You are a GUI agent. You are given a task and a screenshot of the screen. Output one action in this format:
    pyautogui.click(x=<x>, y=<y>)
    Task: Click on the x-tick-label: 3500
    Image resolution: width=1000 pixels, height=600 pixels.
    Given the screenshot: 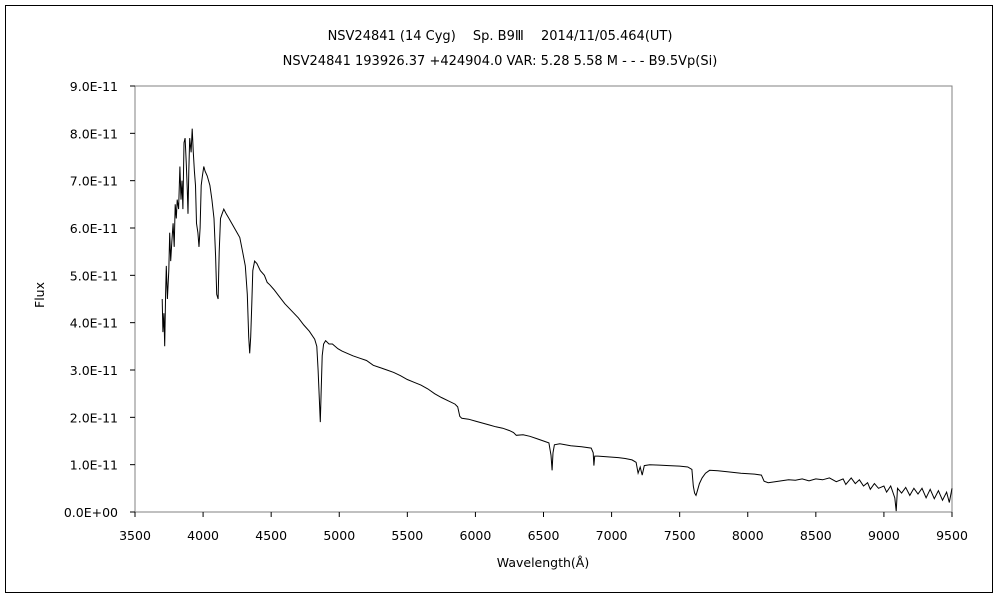 What is the action you would take?
    pyautogui.click(x=135, y=535)
    